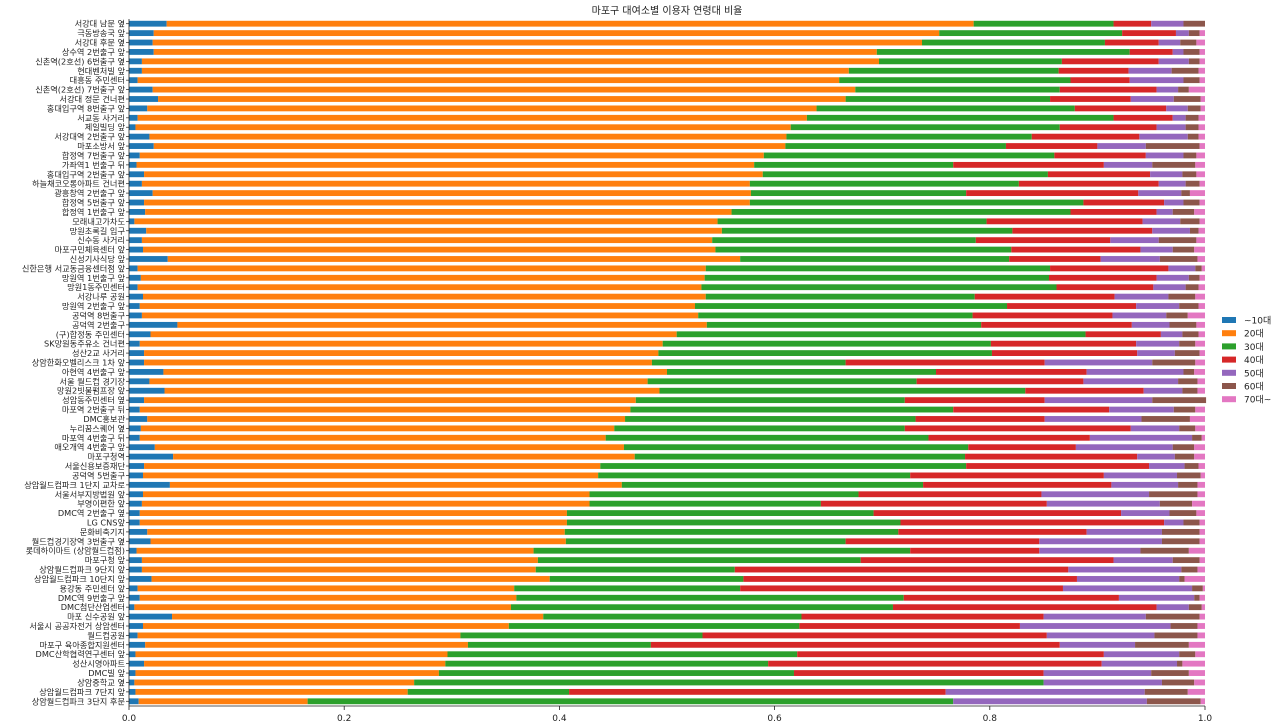 This screenshot has width=1280, height=727. I want to click on y-tick-label: 아현역 4번출구 앞, so click(94, 372).